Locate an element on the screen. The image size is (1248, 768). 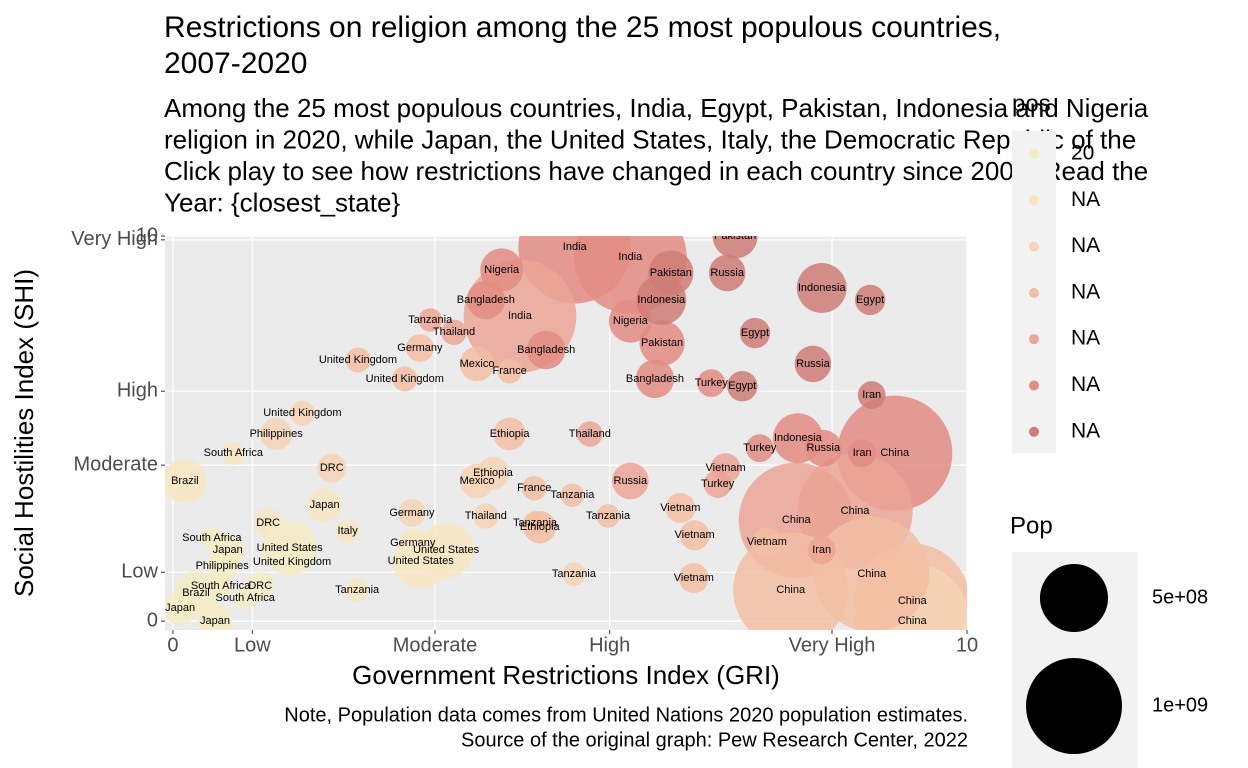
y-tick-label: Moderate is located at coordinates (116, 464).